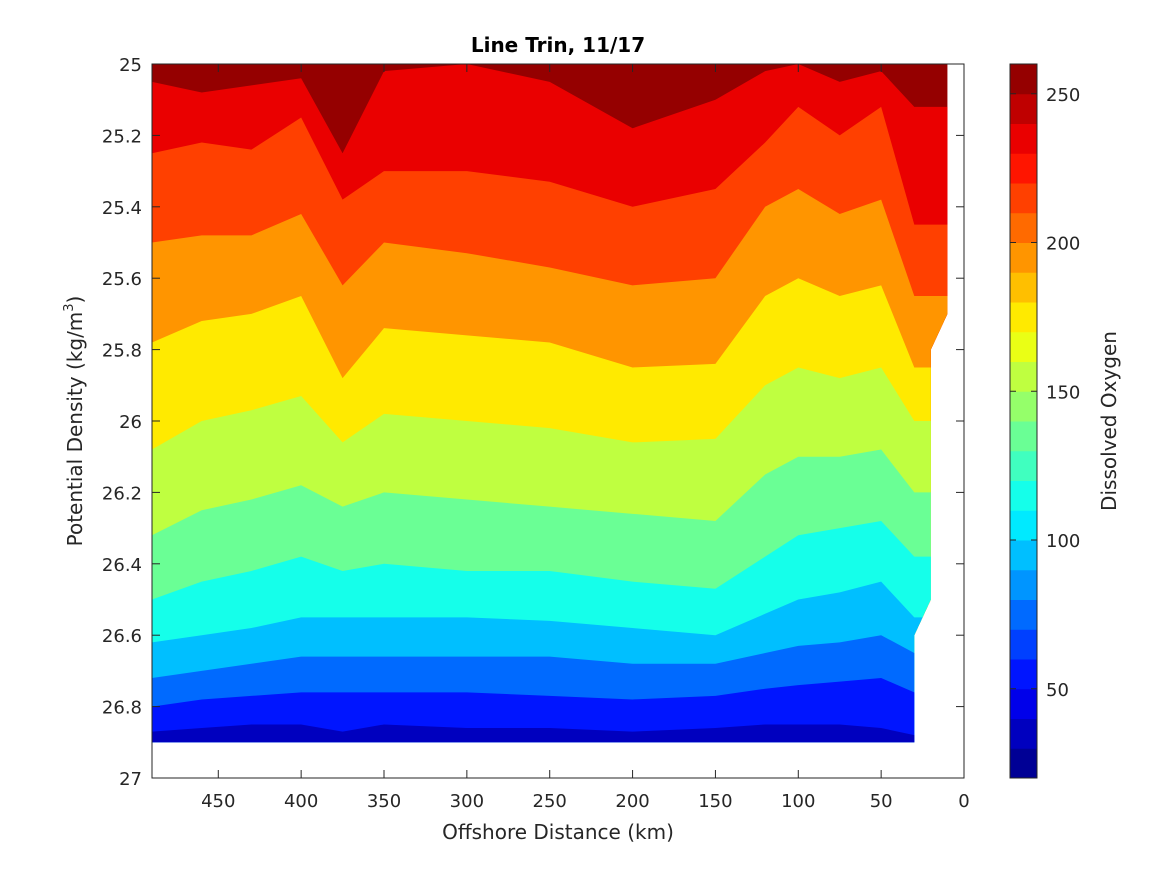 The height and width of the screenshot is (875, 1167). I want to click on colorbar, so click(1023, 421).